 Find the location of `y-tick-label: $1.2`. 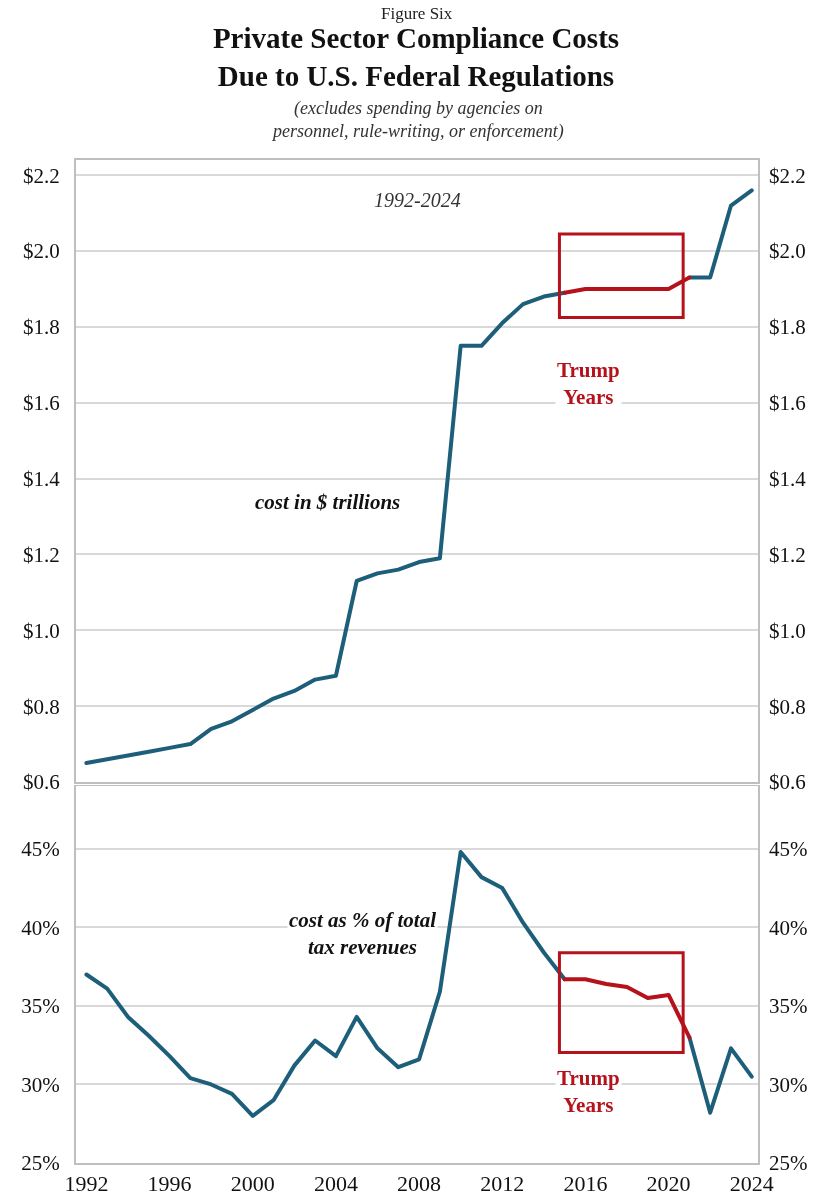

y-tick-label: $1.2 is located at coordinates (41, 554).